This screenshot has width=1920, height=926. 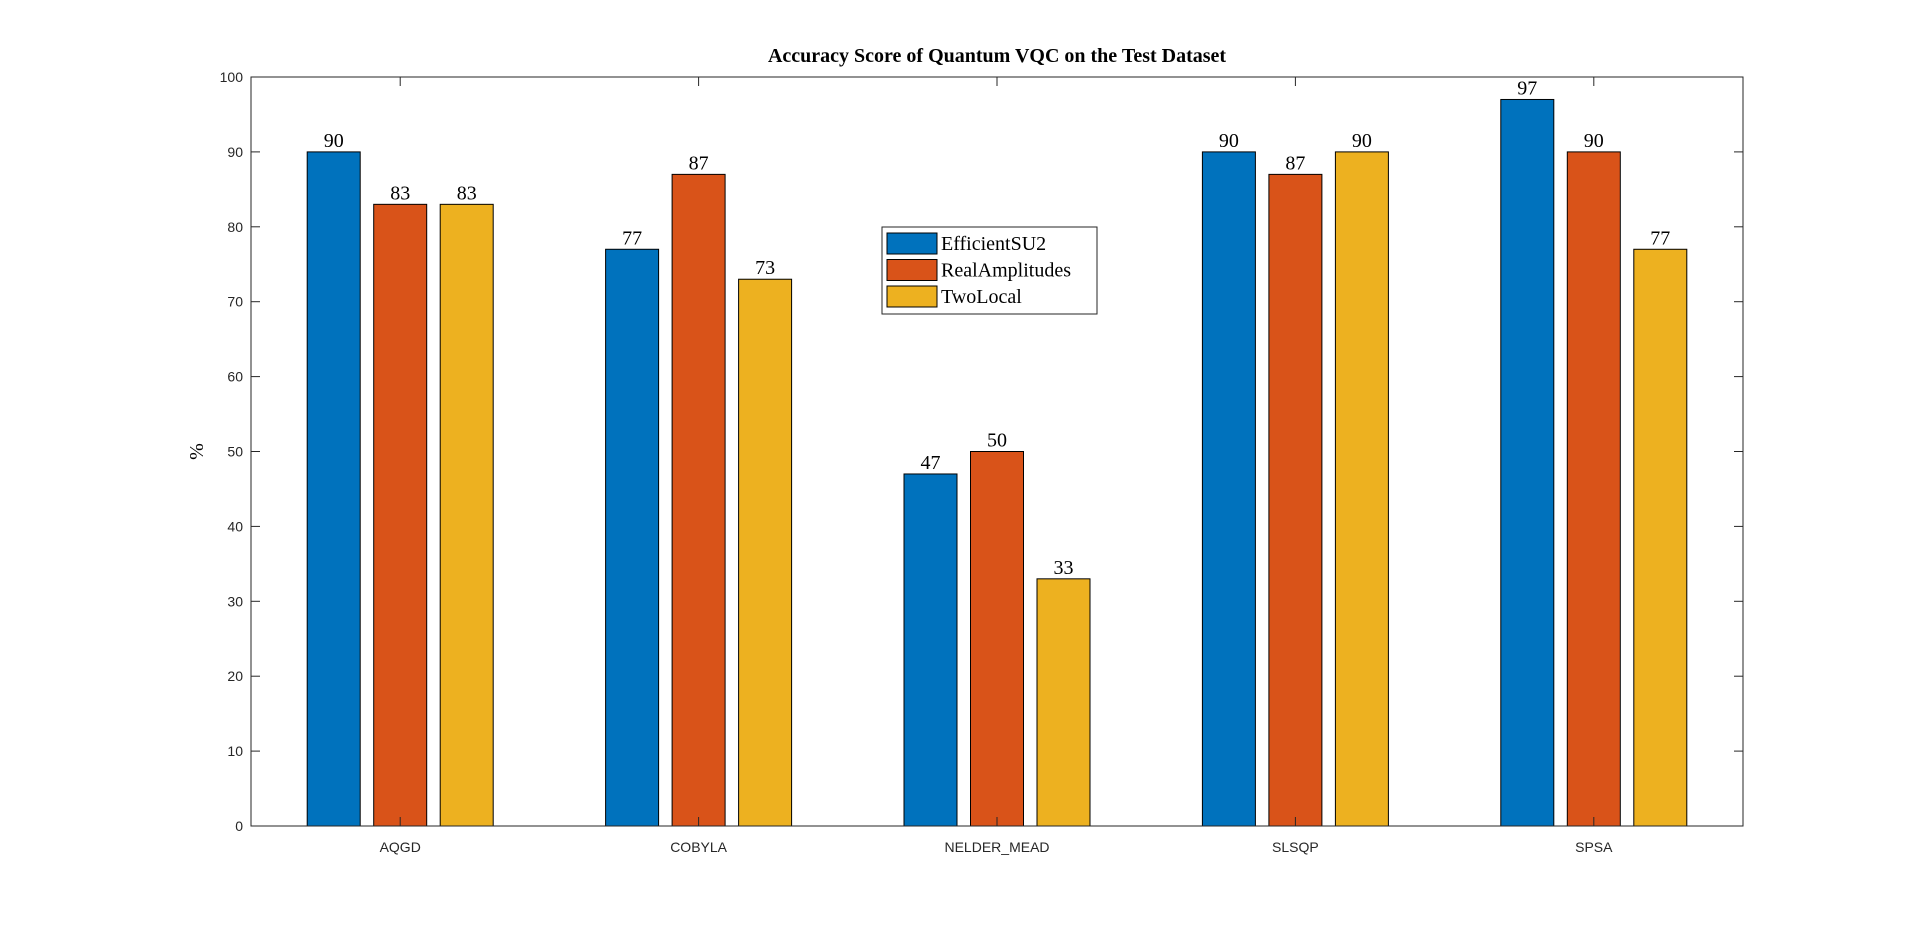 What do you see at coordinates (997, 441) in the screenshot?
I see `data-label: 50` at bounding box center [997, 441].